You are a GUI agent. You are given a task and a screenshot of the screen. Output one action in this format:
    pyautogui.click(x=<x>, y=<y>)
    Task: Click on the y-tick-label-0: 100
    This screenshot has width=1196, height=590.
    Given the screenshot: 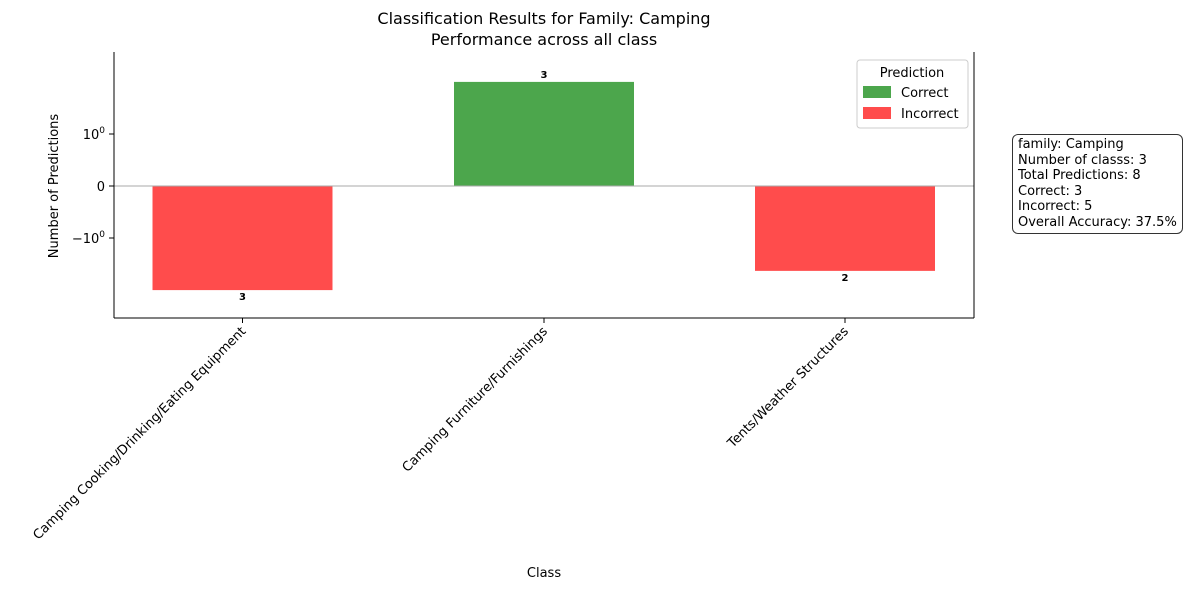 What is the action you would take?
    pyautogui.click(x=94, y=134)
    